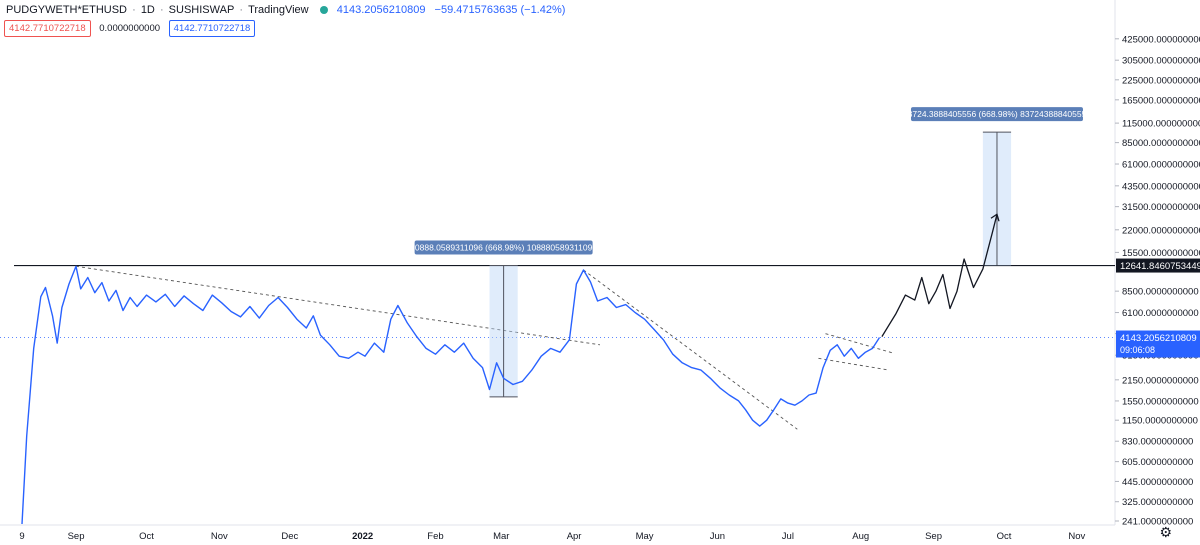 This screenshot has height=545, width=1200. I want to click on last-price-label-bg, so click(1158, 344).